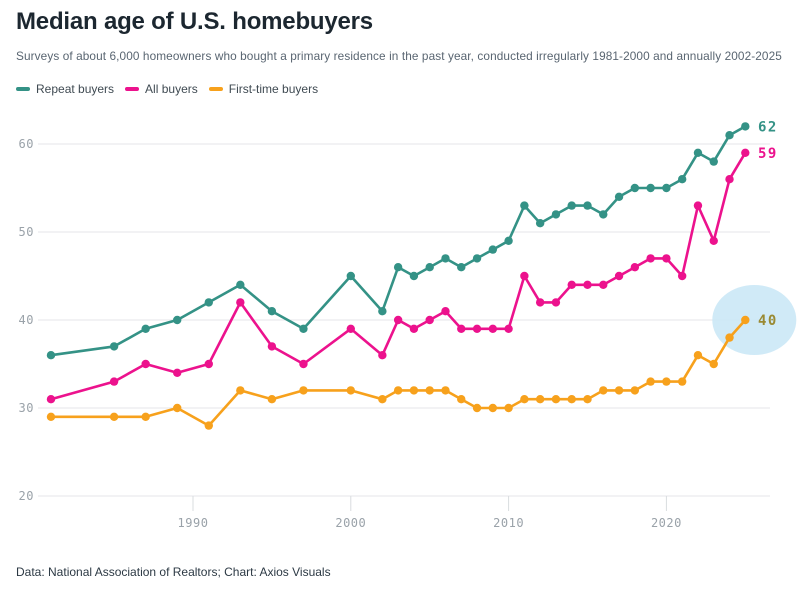  I want to click on point-all-buyers-1991, so click(208, 364).